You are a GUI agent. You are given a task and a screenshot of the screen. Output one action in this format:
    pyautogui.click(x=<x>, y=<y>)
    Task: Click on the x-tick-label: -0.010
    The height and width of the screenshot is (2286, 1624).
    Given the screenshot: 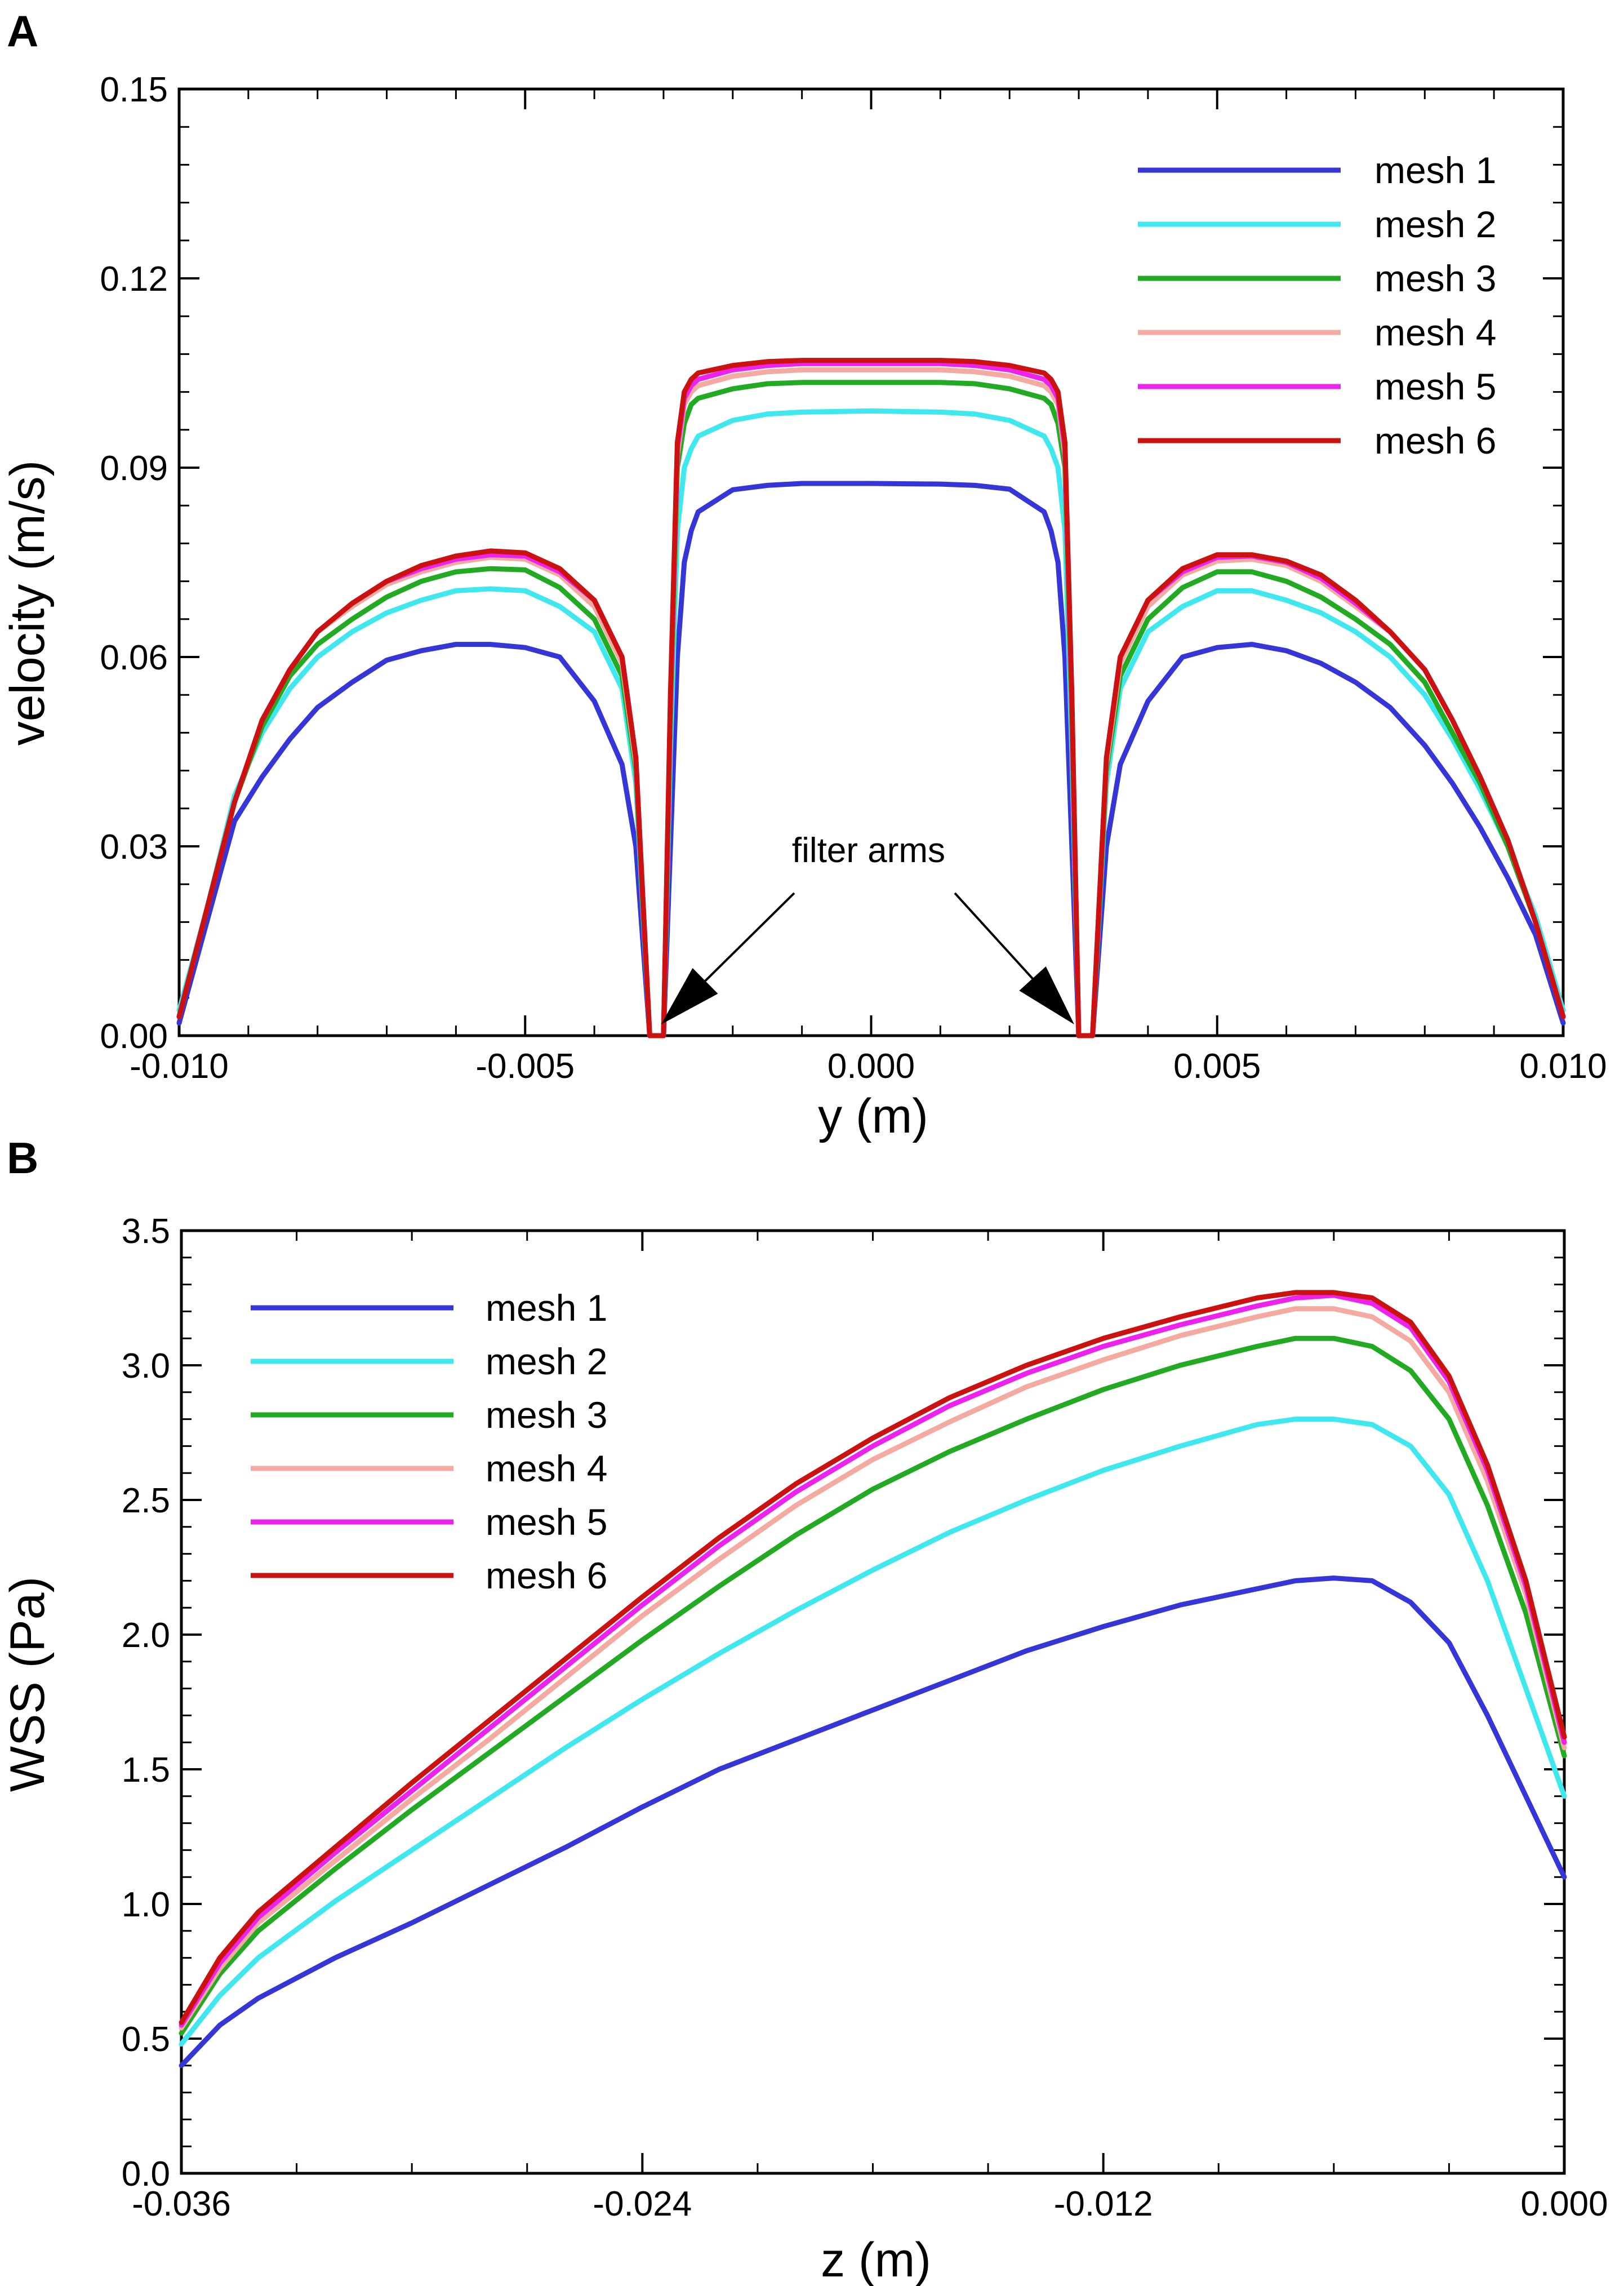 What is the action you would take?
    pyautogui.click(x=179, y=1066)
    